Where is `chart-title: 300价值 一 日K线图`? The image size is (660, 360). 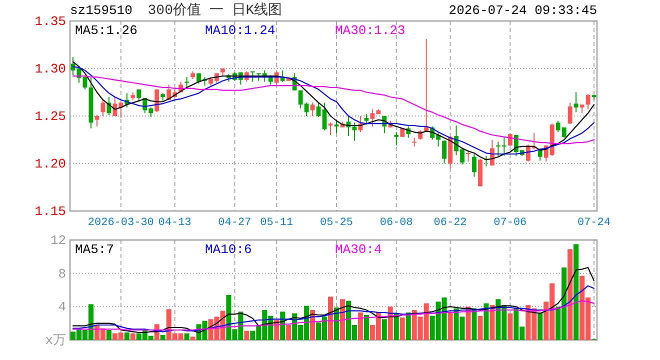 chart-title: 300价值 一 日K线图 is located at coordinates (215, 10).